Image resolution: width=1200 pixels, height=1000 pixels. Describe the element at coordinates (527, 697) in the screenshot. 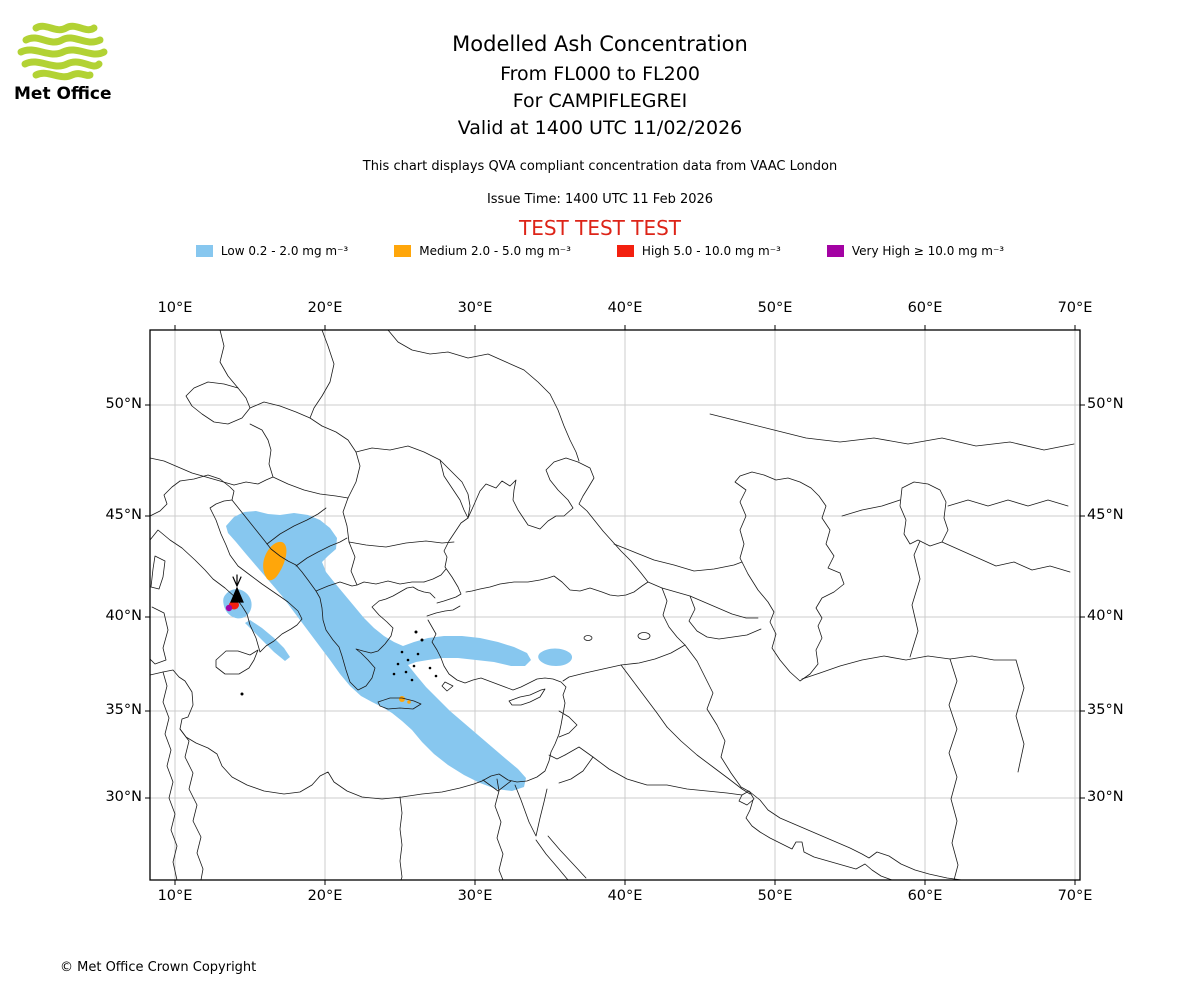

I see `coast-cyprus` at that location.